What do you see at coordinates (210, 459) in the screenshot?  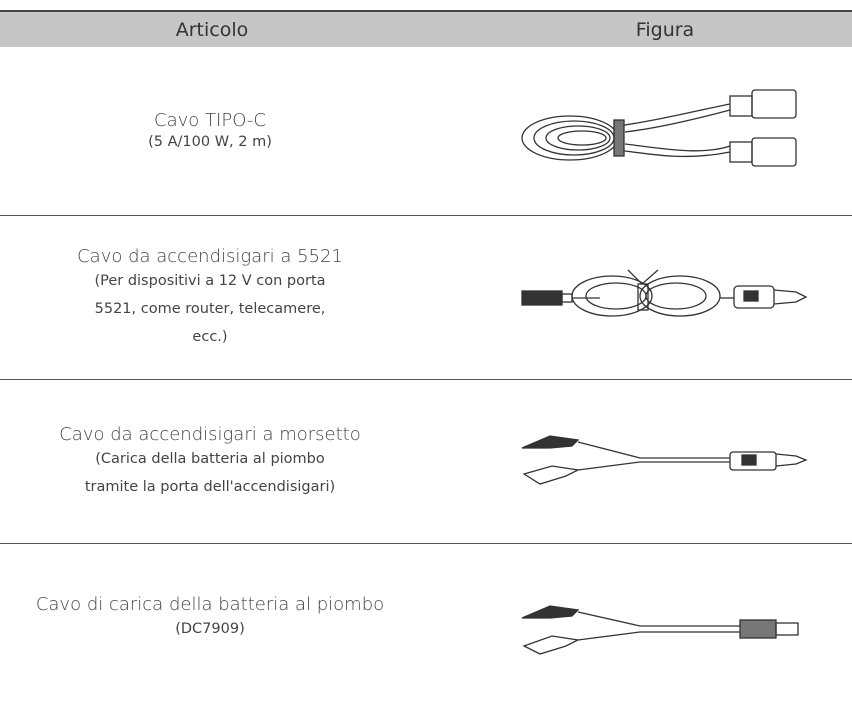 I see `item-detail: (Carica della batteria al piombo` at bounding box center [210, 459].